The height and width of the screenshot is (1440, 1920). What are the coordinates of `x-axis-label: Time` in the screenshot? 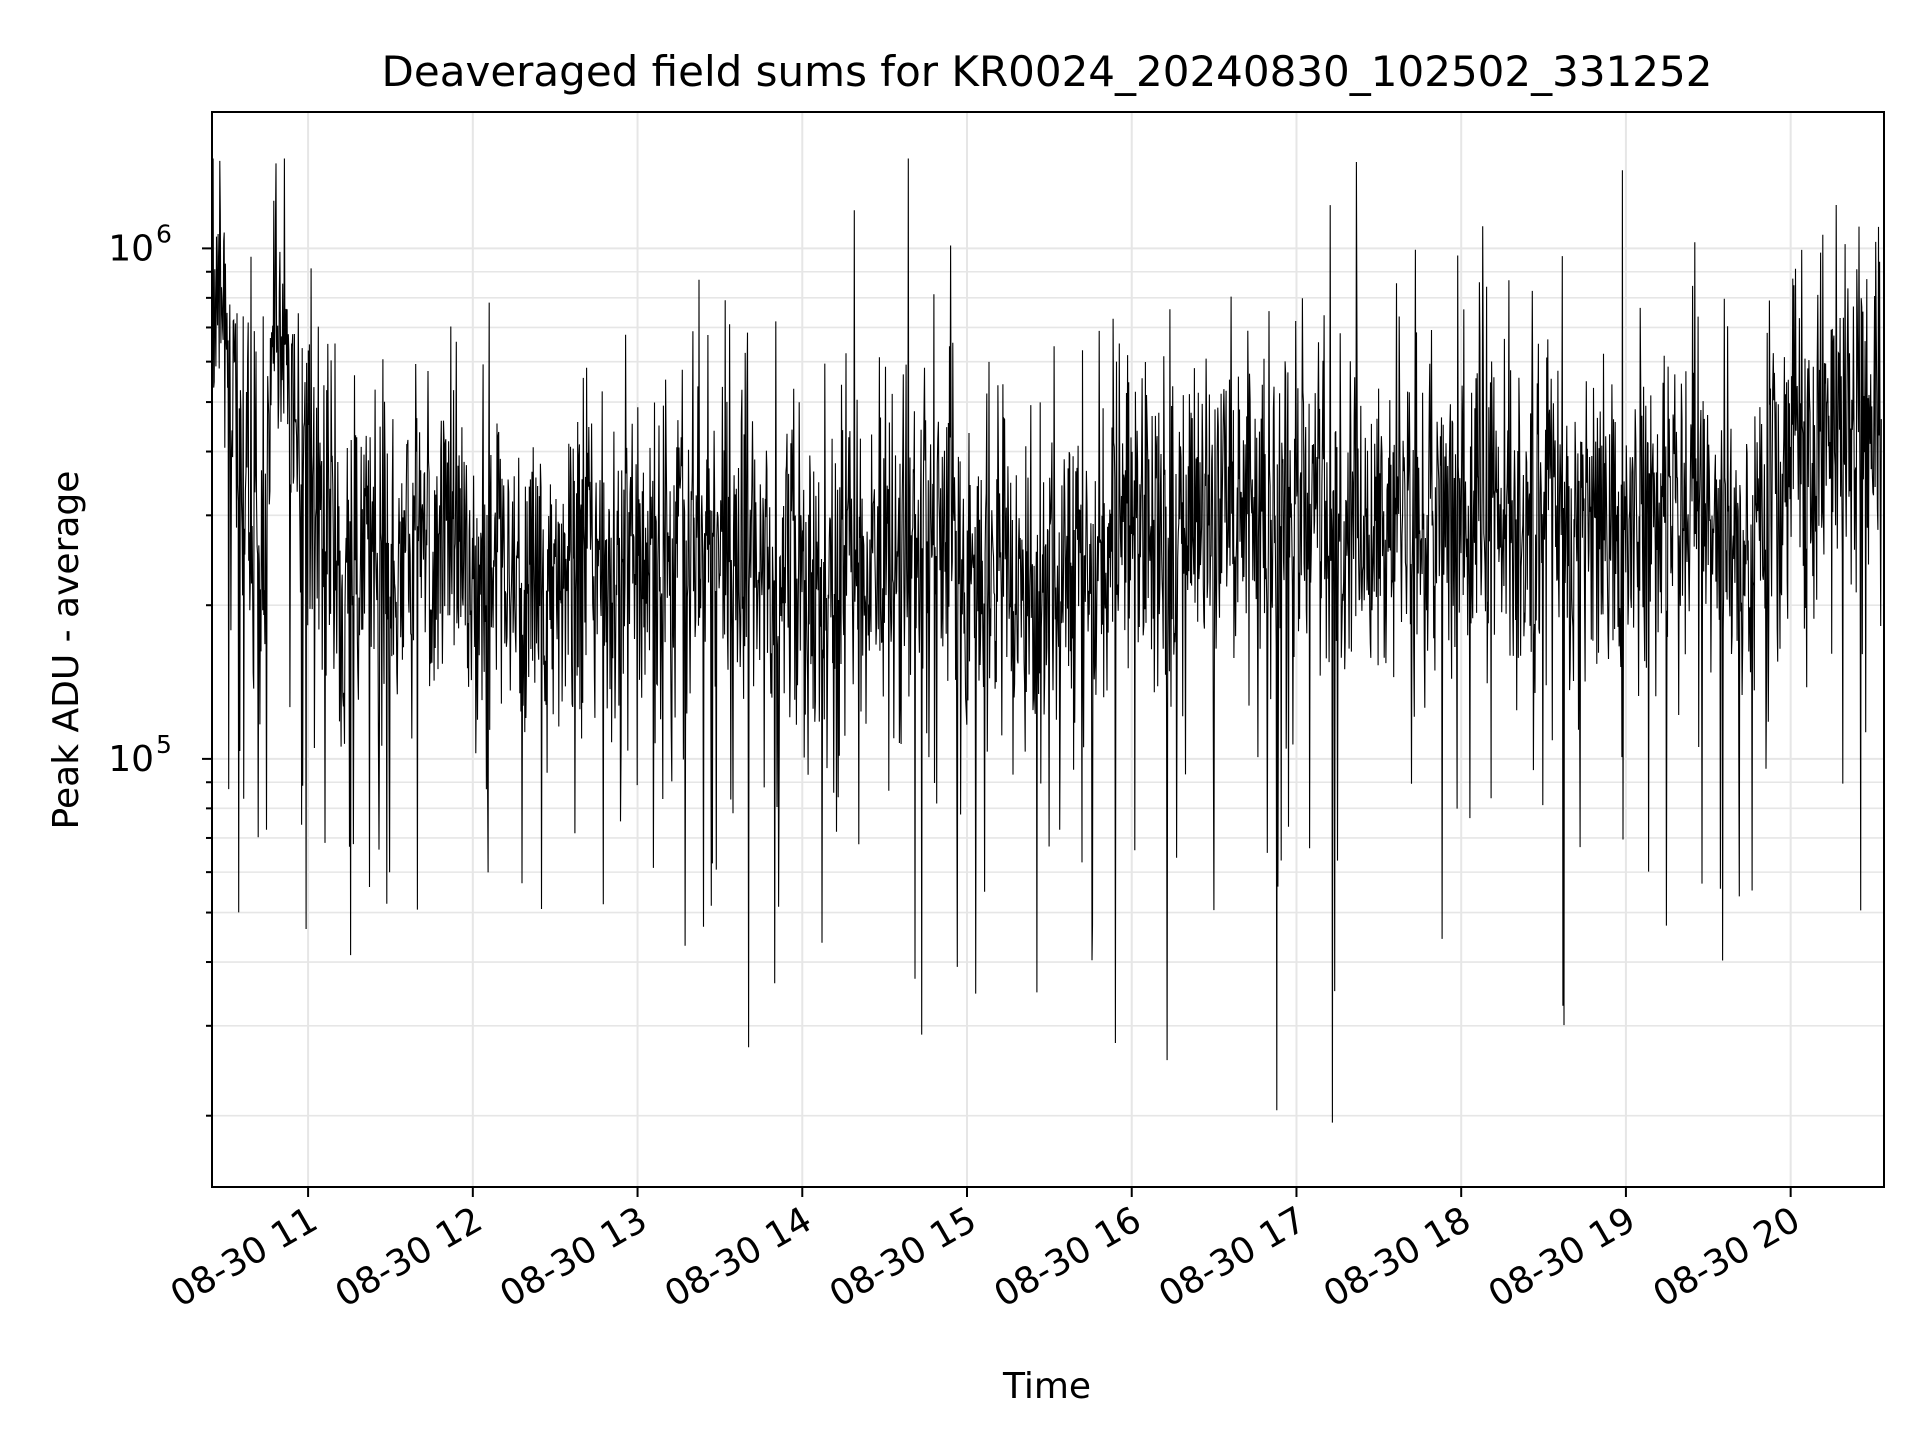 It's located at (1046, 1386).